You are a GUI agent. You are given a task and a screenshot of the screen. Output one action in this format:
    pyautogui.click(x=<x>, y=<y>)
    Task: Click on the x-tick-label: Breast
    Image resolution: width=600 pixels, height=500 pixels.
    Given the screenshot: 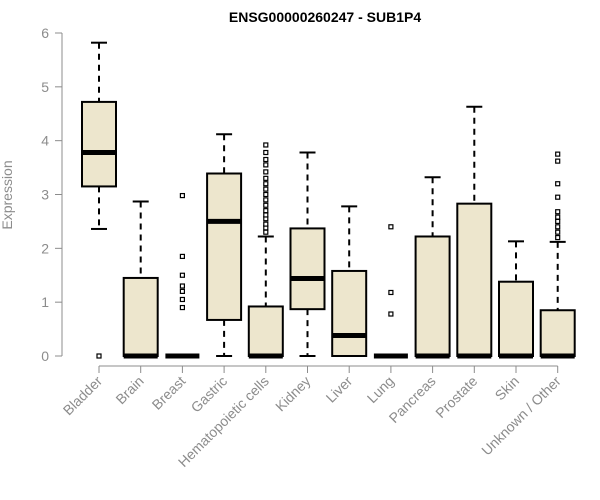 What is the action you would take?
    pyautogui.click(x=169, y=393)
    